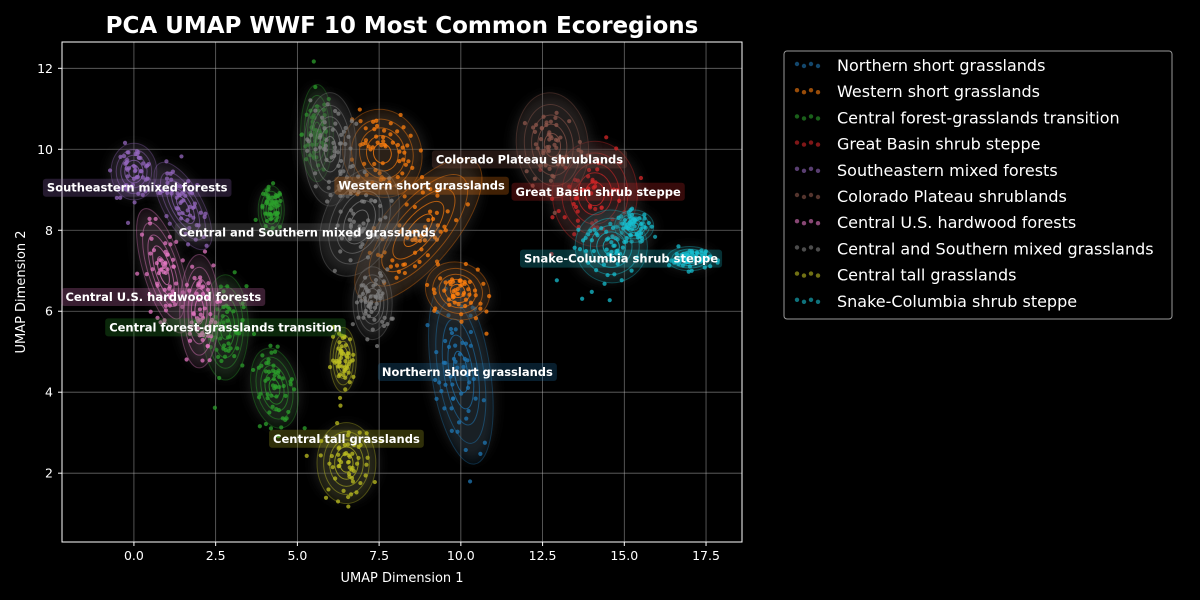 The height and width of the screenshot is (600, 1200). What do you see at coordinates (421, 186) in the screenshot?
I see `cluster-label-text: Western short grasslands` at bounding box center [421, 186].